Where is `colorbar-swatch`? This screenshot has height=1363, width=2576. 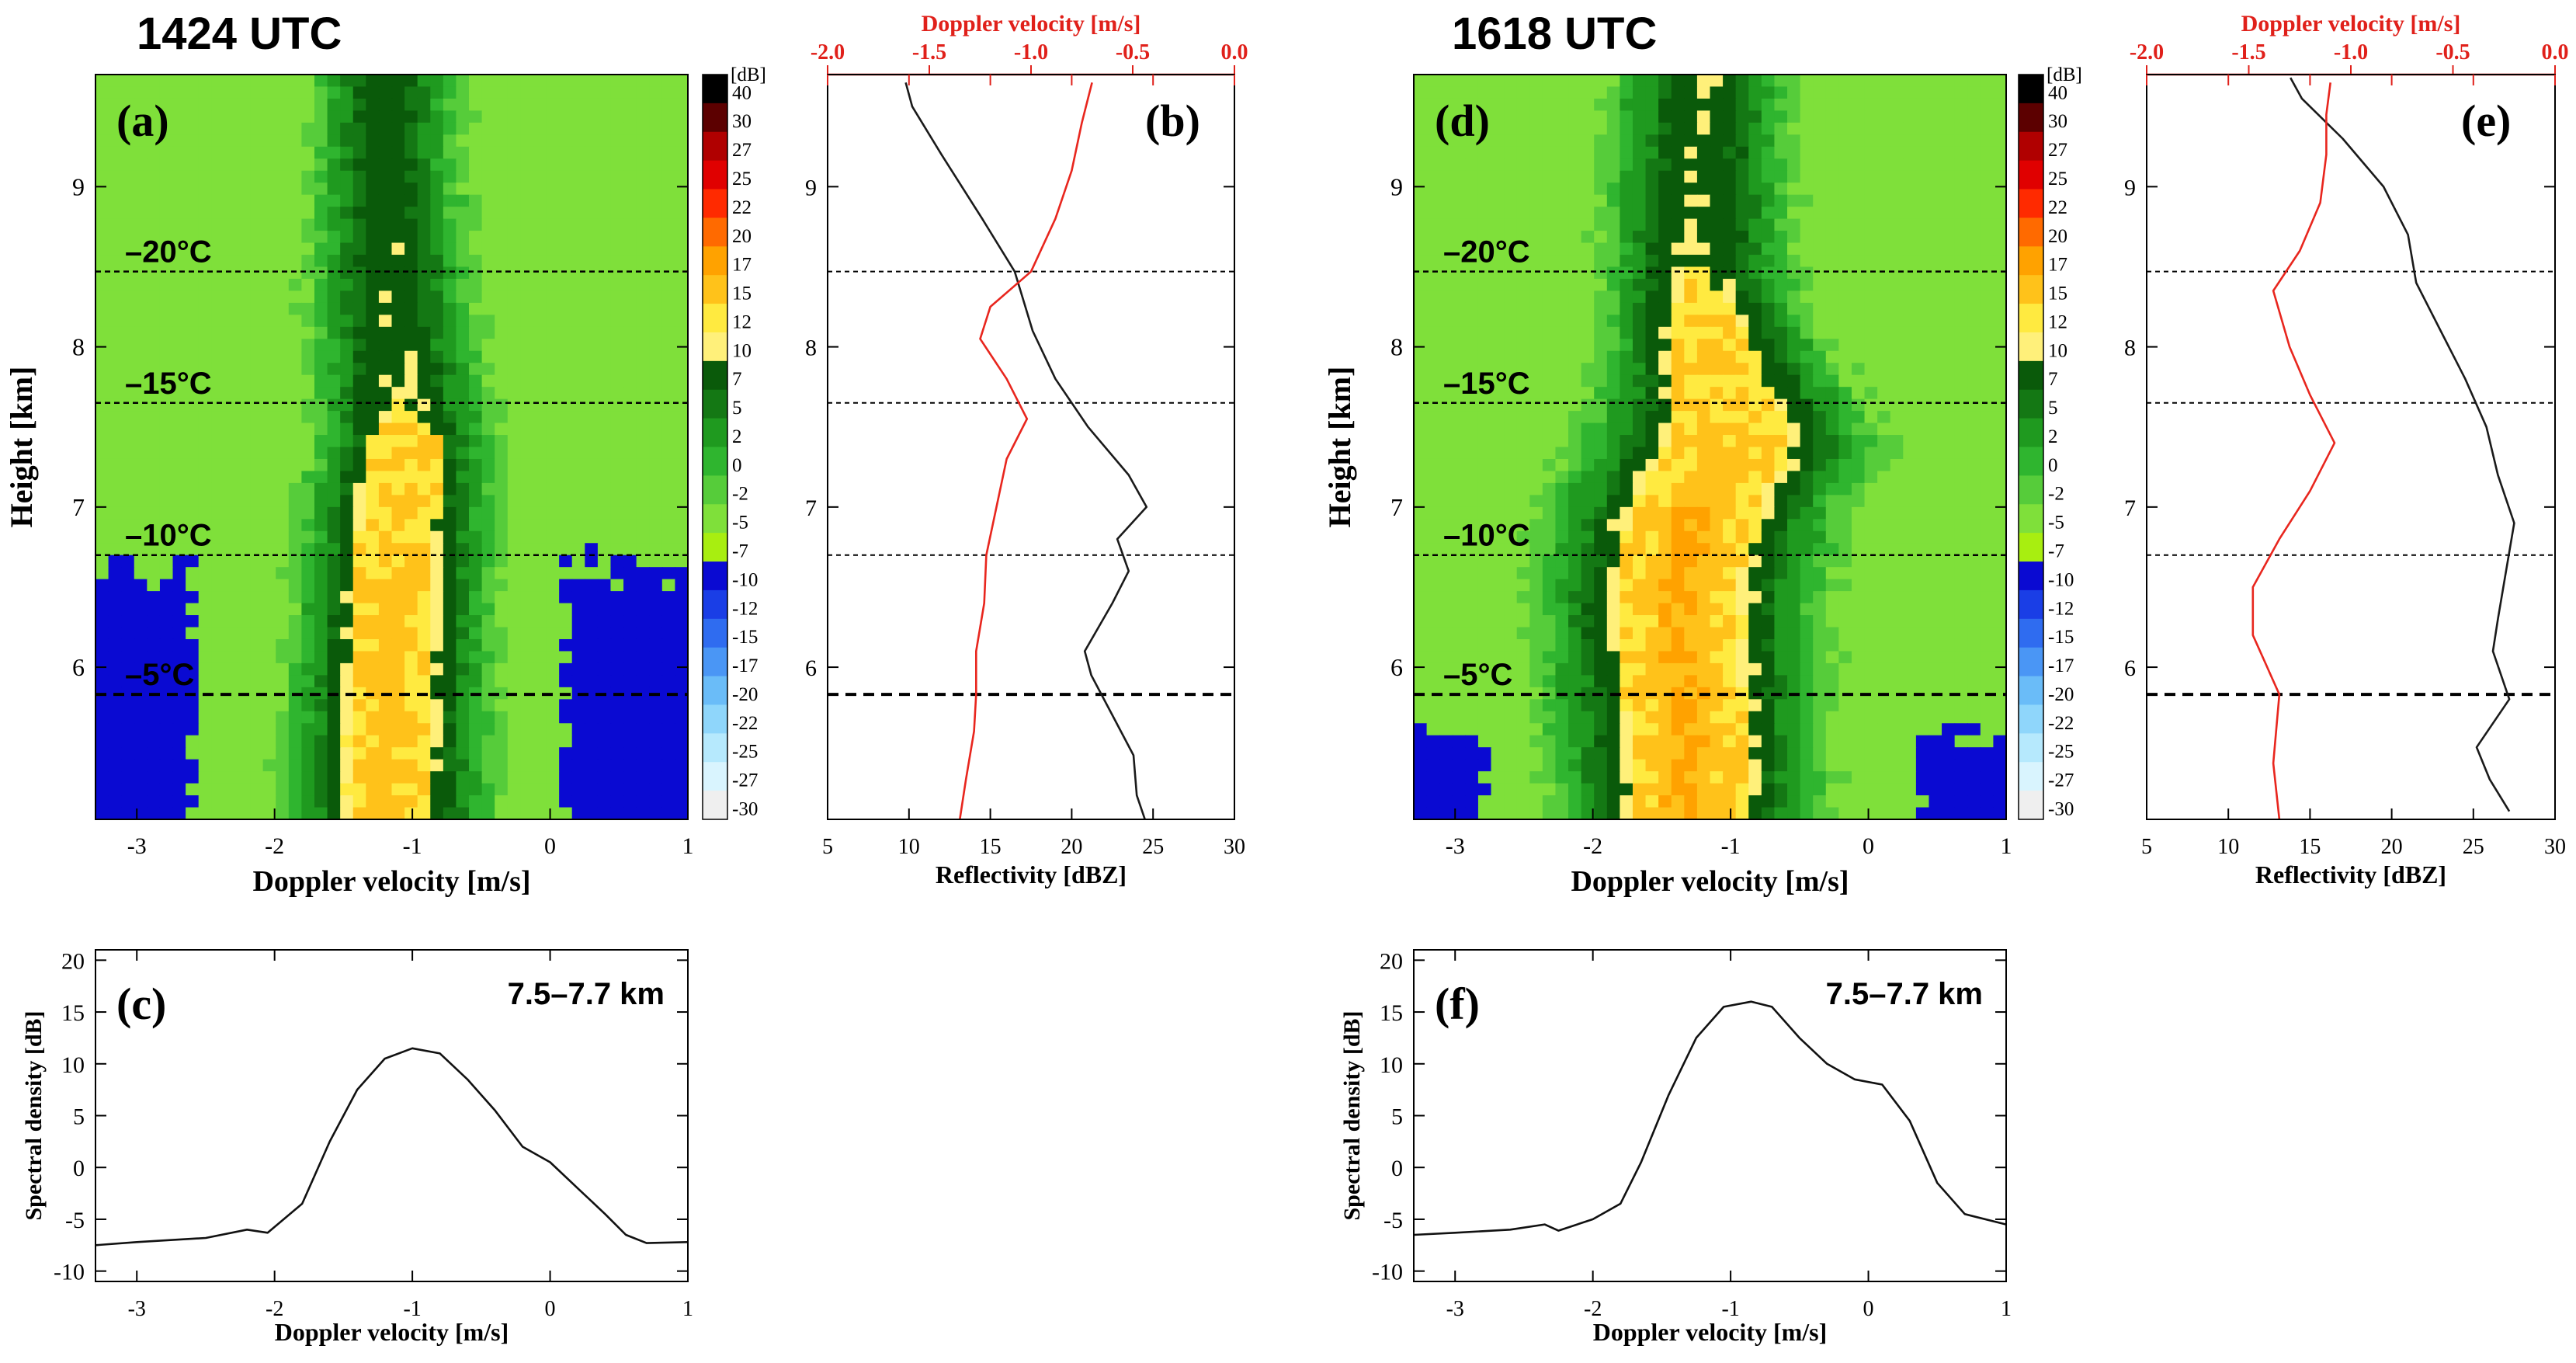
colorbar-swatch is located at coordinates (715, 690).